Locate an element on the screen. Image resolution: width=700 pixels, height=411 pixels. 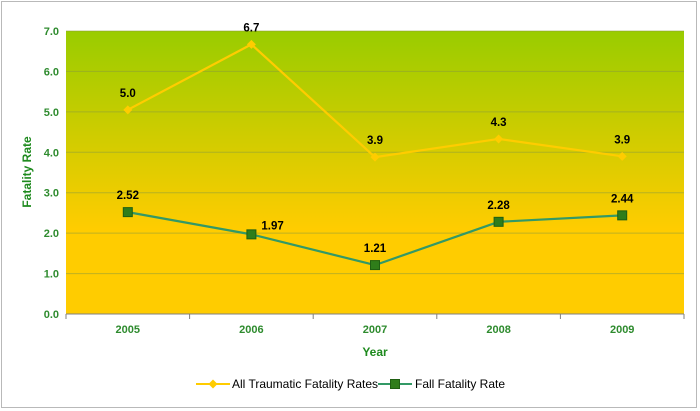
y-tick-label: 6.0 is located at coordinates (51, 72).